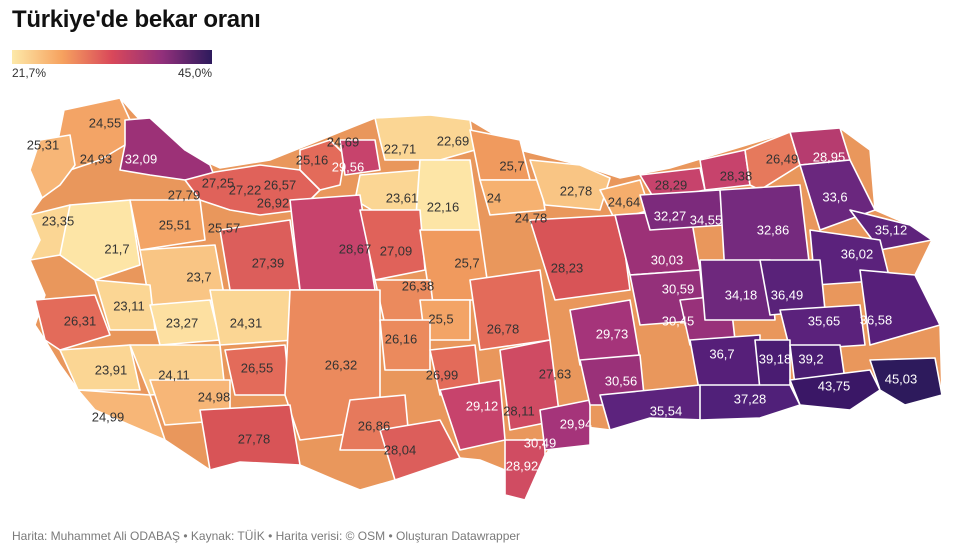 This screenshot has height=554, width=962. What do you see at coordinates (402, 197) in the screenshot?
I see `province-value-label: 23,61` at bounding box center [402, 197].